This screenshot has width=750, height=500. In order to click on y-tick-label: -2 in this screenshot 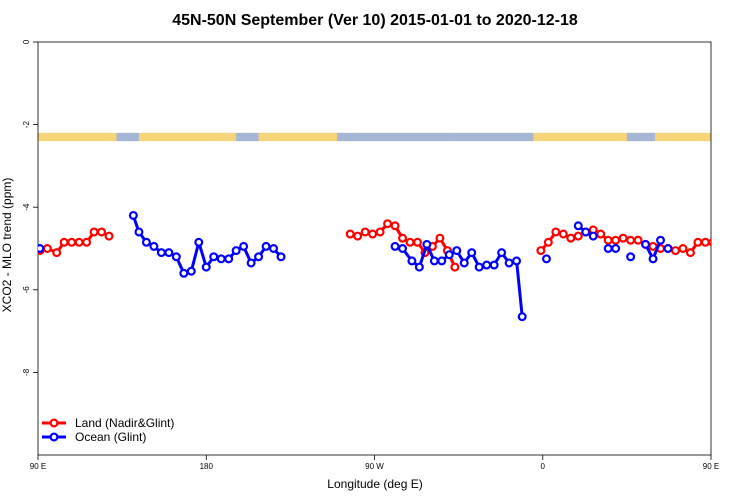, I will do `click(26, 124)`.